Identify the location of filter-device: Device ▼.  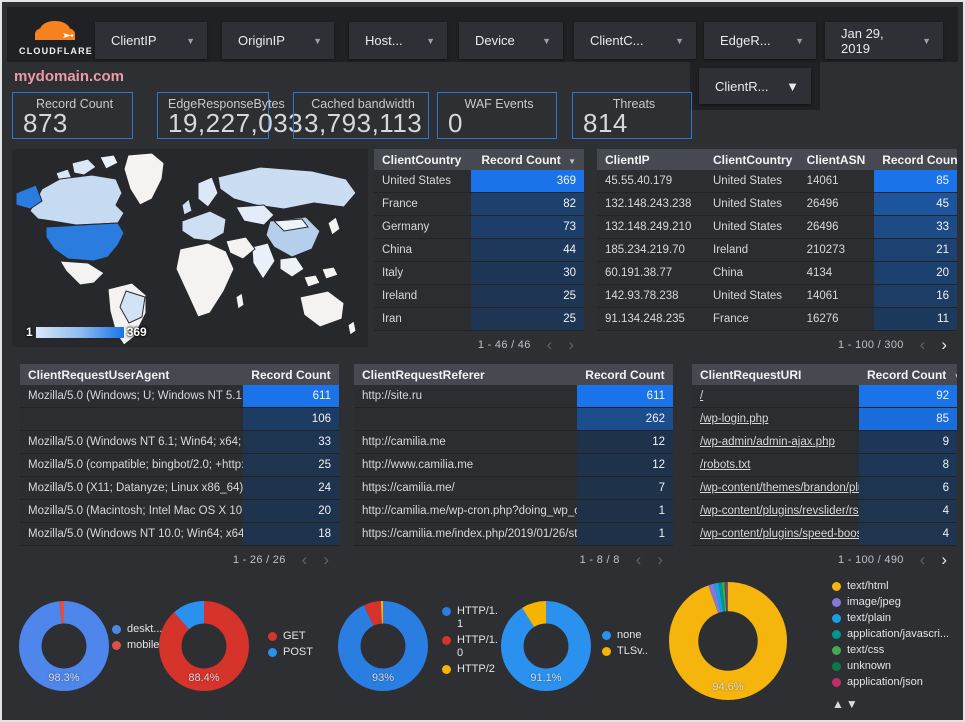
(511, 40).